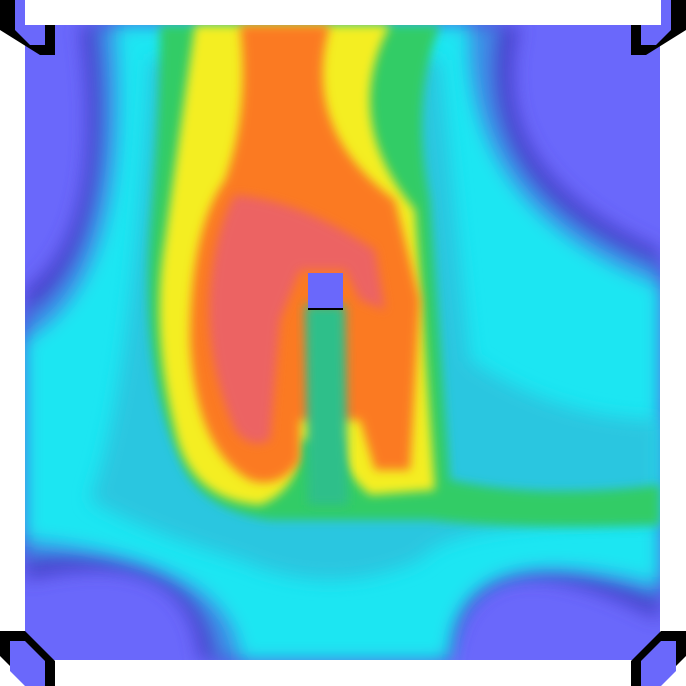 The height and width of the screenshot is (686, 686). What do you see at coordinates (656, 22) in the screenshot?
I see `corner-top-right-fill` at bounding box center [656, 22].